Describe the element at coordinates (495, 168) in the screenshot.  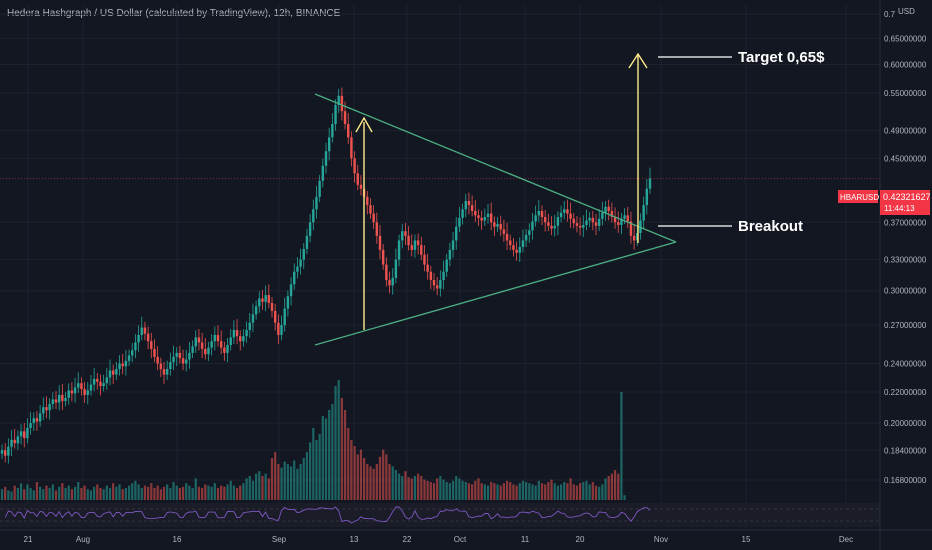
I see `triangle-upper-line` at that location.